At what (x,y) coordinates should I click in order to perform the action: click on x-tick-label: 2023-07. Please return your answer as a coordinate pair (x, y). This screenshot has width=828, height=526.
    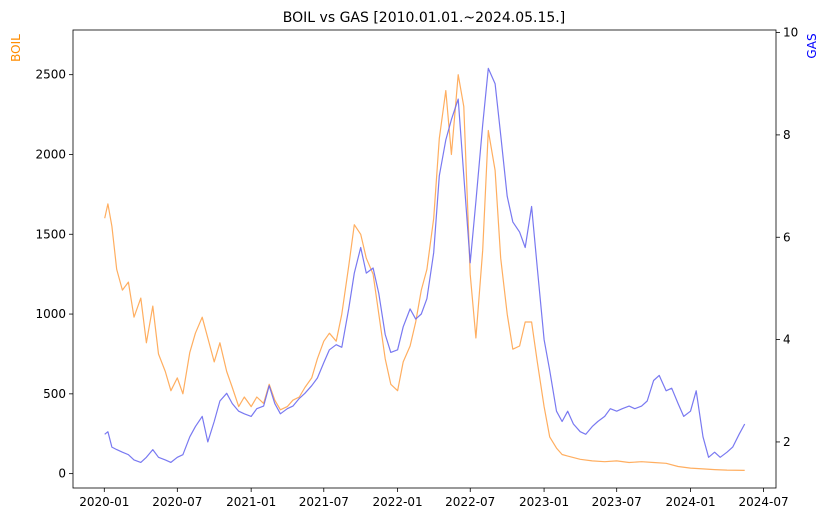
    Looking at the image, I should click on (617, 502).